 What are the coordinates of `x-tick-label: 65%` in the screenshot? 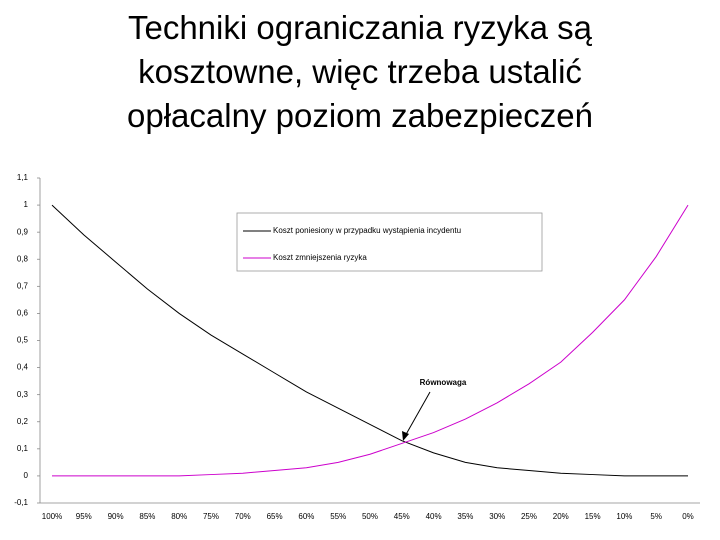 It's located at (275, 516).